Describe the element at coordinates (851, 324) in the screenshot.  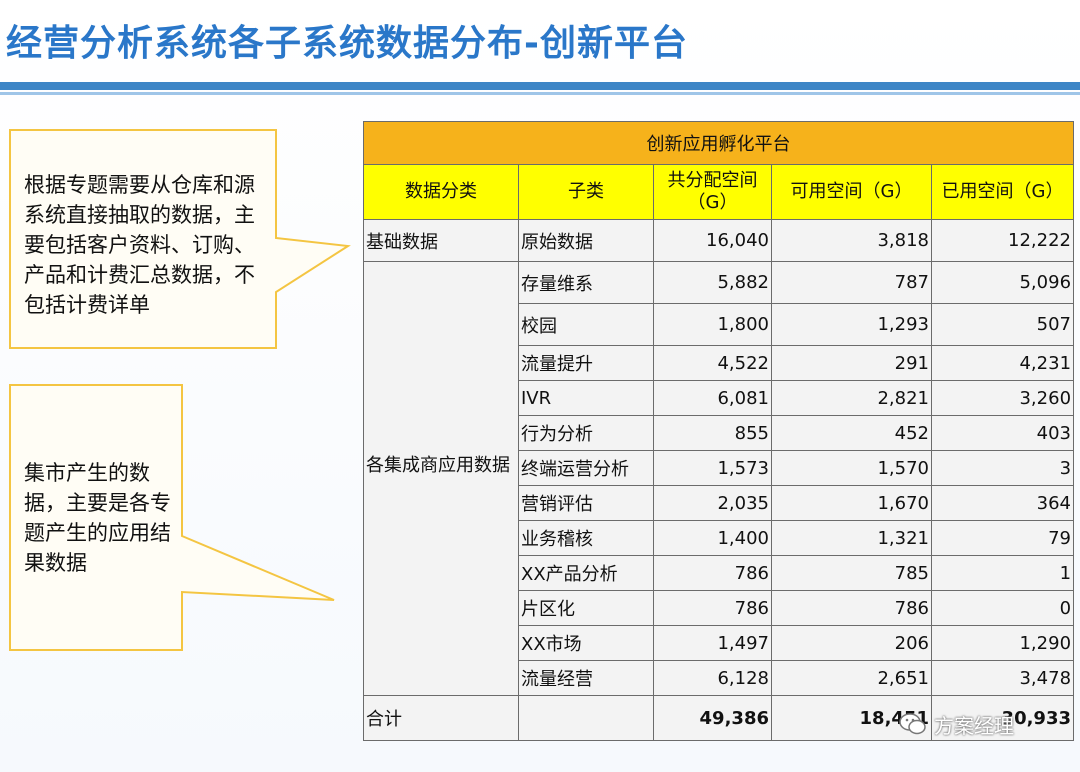
I see `available-cell: 1,293` at that location.